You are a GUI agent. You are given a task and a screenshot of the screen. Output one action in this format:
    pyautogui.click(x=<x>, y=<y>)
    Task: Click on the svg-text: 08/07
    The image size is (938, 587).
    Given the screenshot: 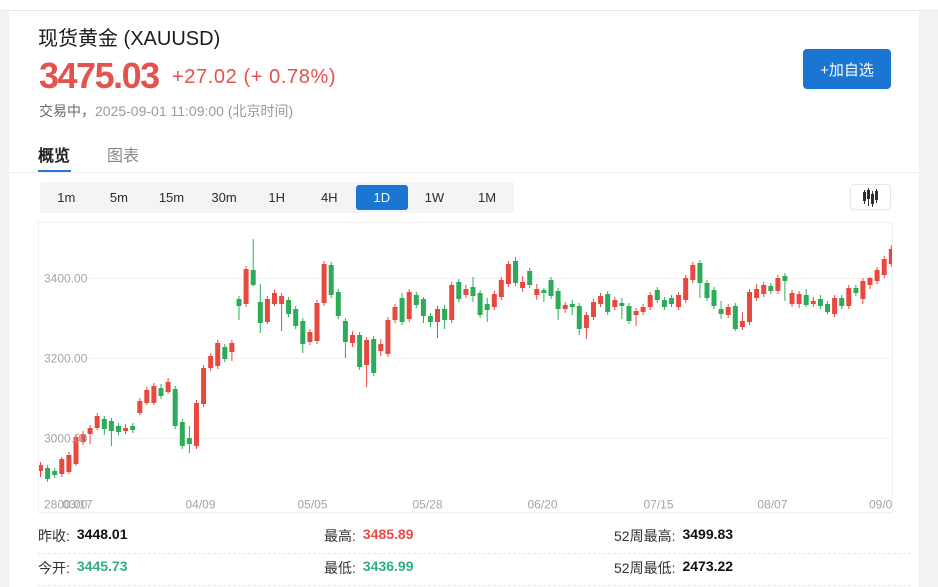 What is the action you would take?
    pyautogui.click(x=772, y=505)
    